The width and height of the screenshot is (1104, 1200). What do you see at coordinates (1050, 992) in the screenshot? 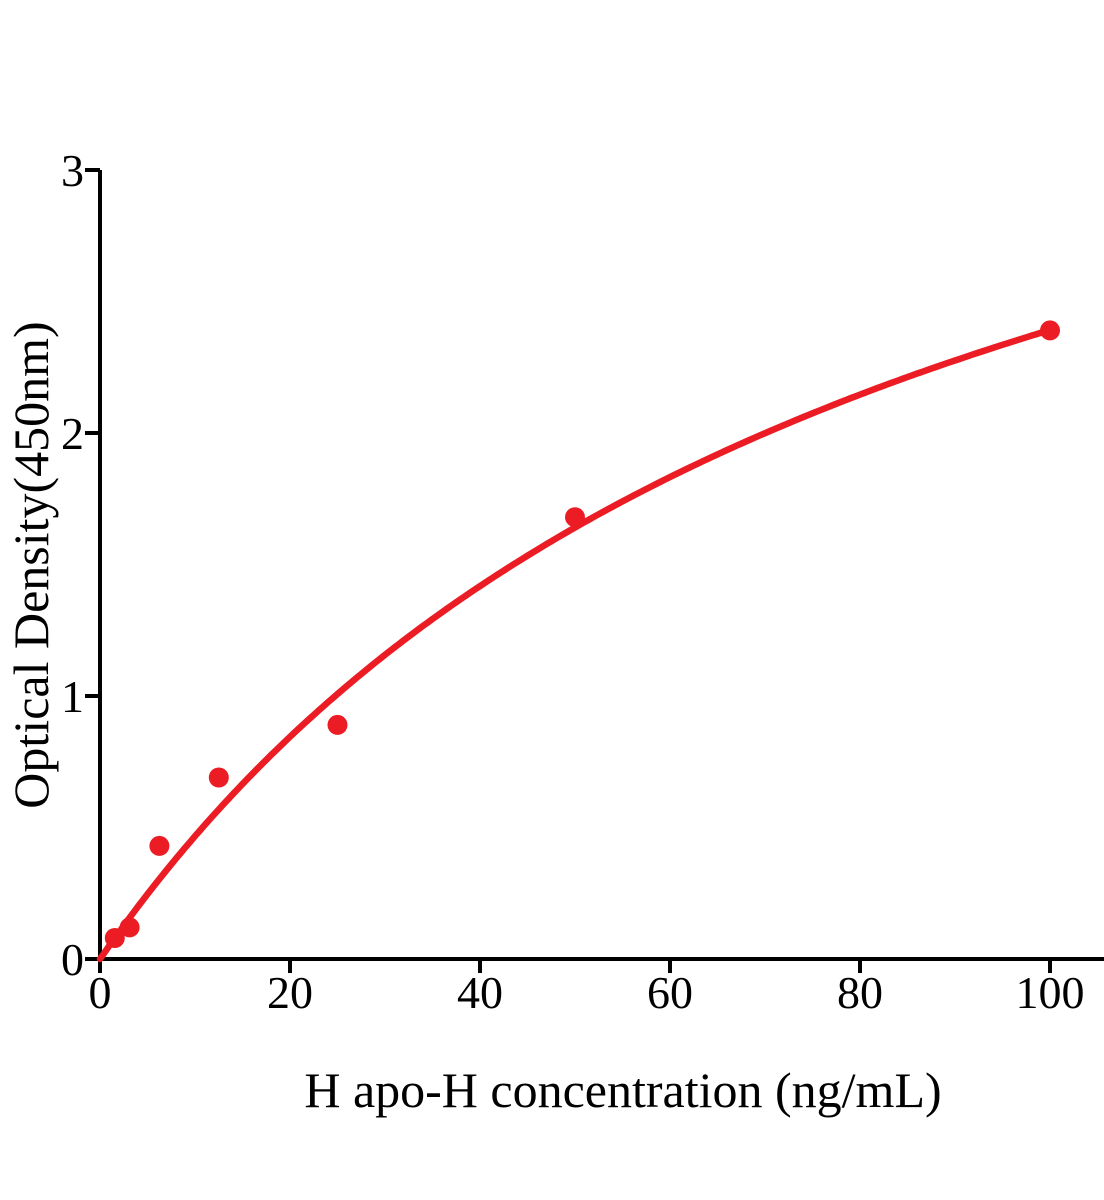
I see `x-tick-label: 100` at bounding box center [1050, 992].